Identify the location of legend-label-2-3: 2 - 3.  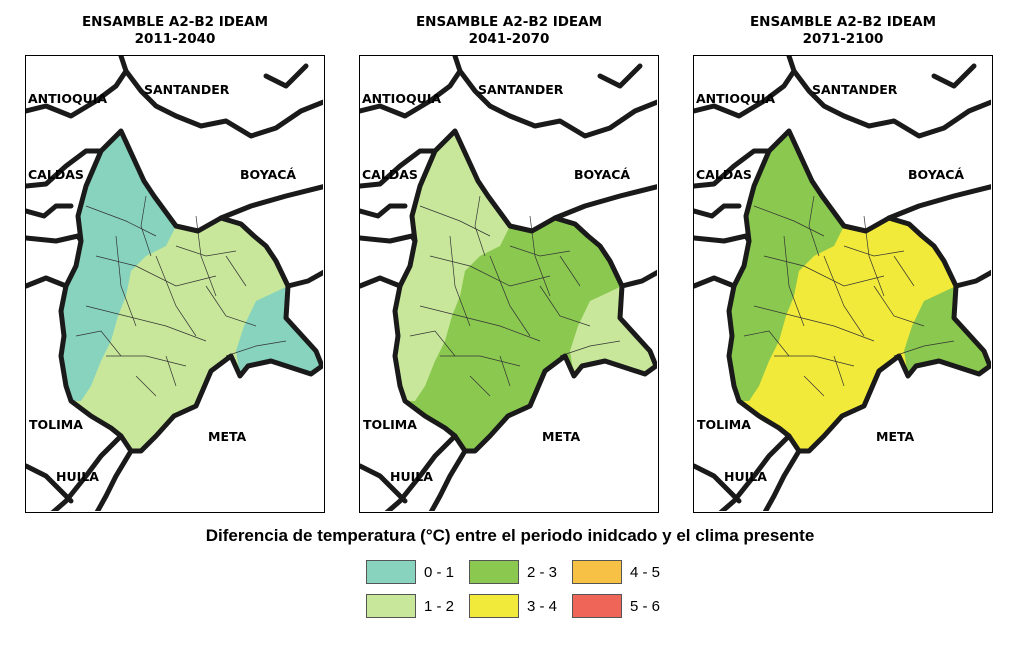
(542, 572).